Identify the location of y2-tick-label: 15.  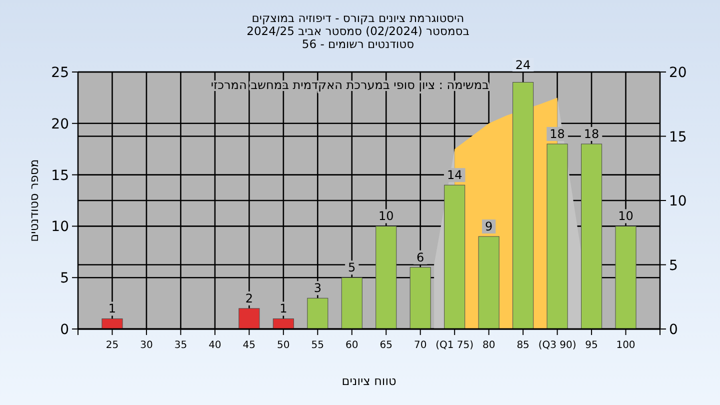
(678, 137).